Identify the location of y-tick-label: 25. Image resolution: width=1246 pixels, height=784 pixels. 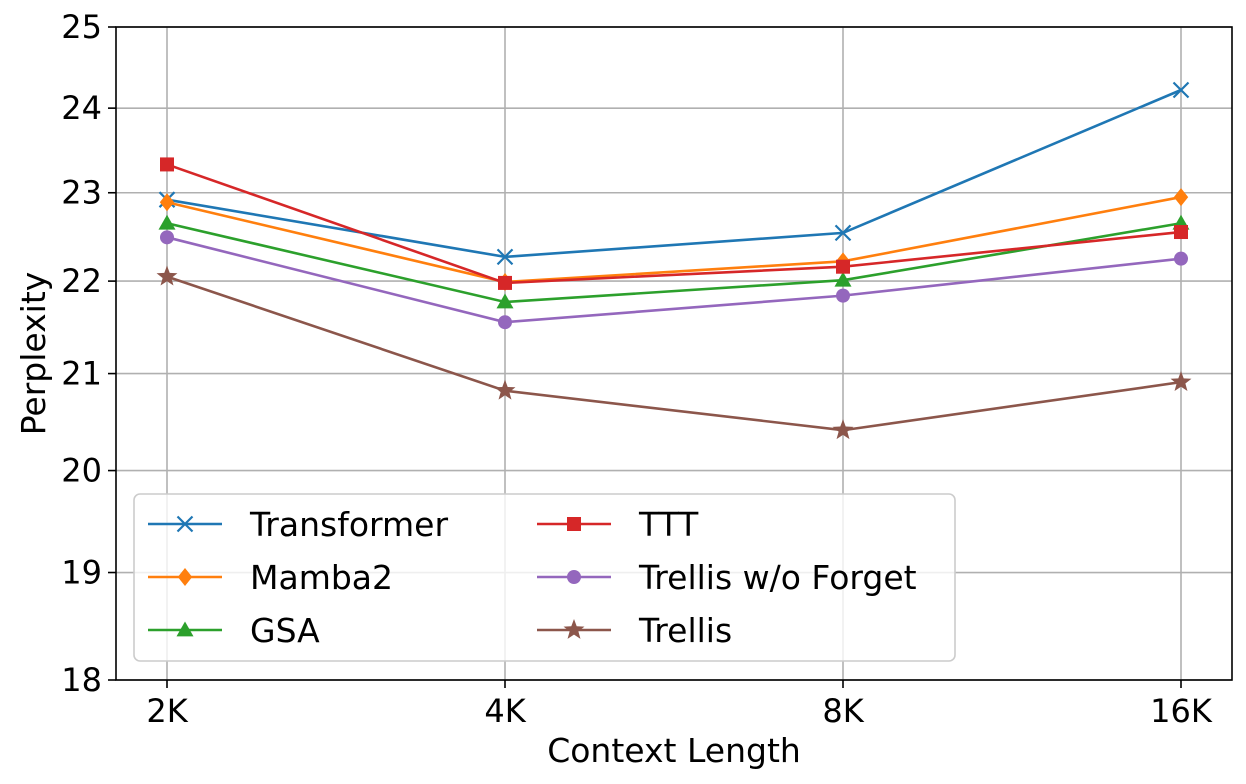
(81, 27).